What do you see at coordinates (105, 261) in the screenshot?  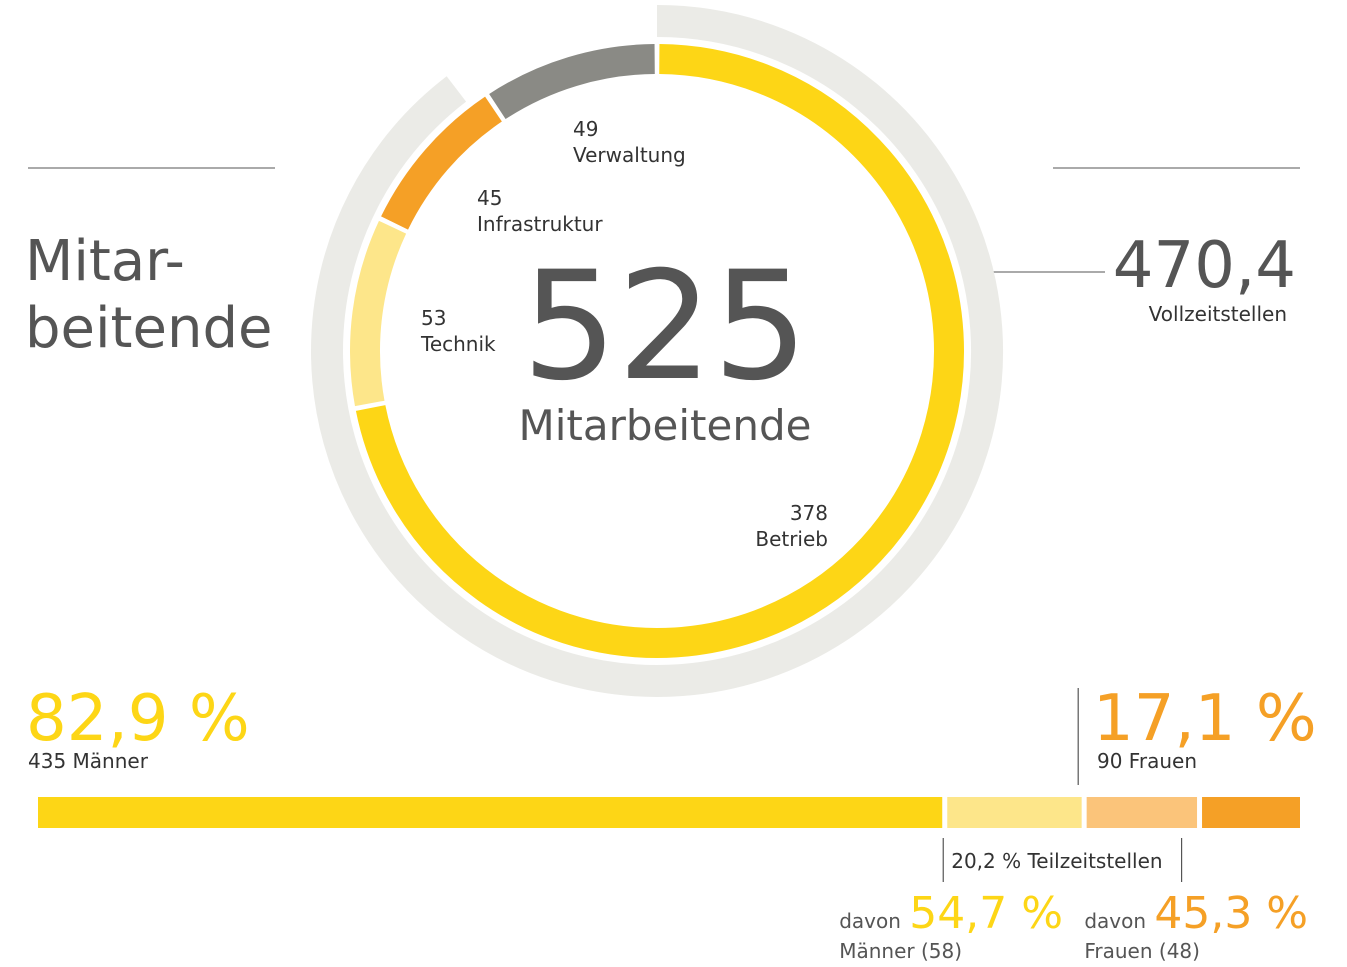 I see `title-line: Mitar-` at bounding box center [105, 261].